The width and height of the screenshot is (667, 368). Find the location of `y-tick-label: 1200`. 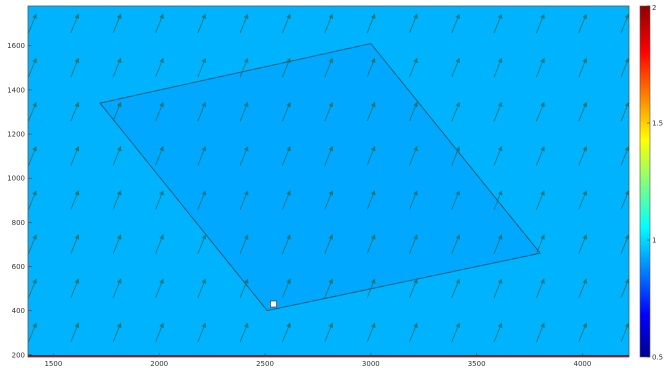

y-tick-label: 1200 is located at coordinates (16, 135).